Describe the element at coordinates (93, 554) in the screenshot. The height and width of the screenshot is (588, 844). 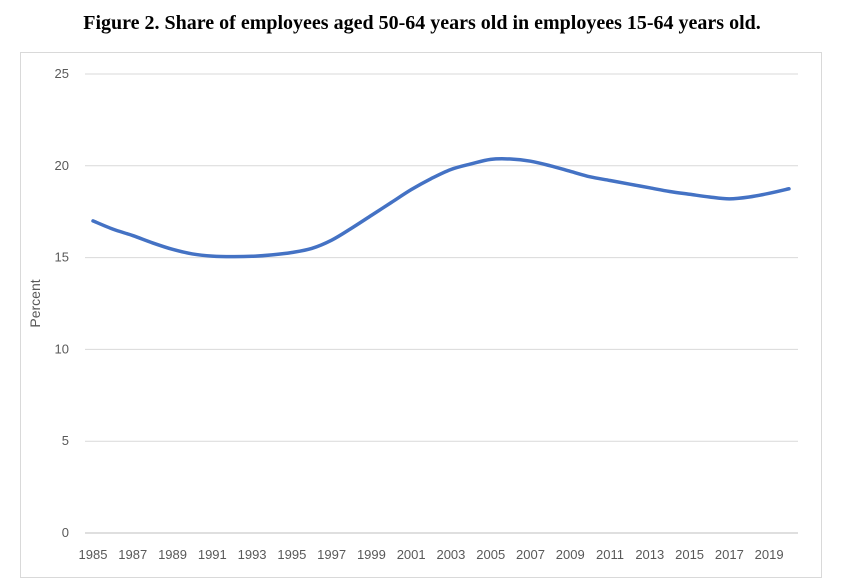
I see `x-tick-label: 1985` at that location.